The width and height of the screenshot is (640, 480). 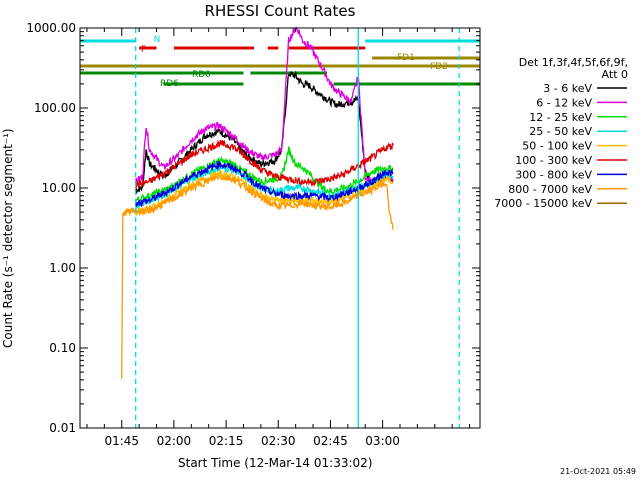 I want to click on legend-header-line1: Det 1f,3f,4f,5f,6f,9f,, so click(x=573, y=62).